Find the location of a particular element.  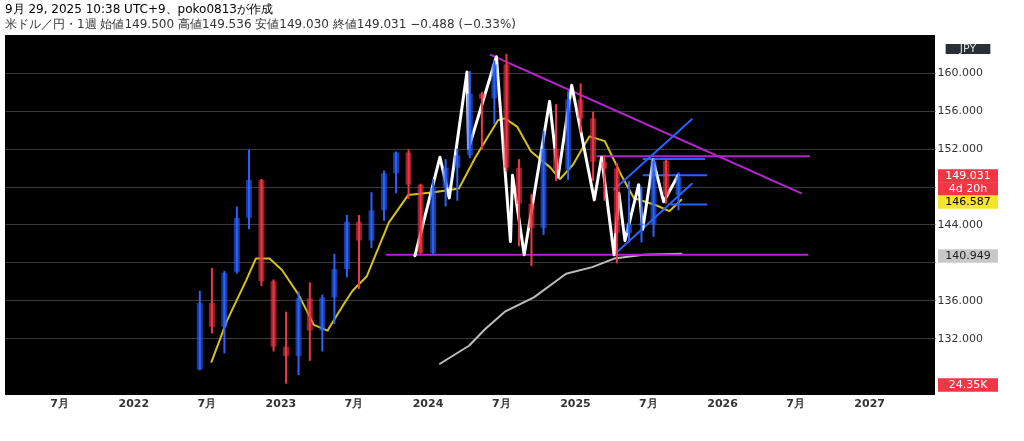

text: 24.35K is located at coordinates (968, 384).